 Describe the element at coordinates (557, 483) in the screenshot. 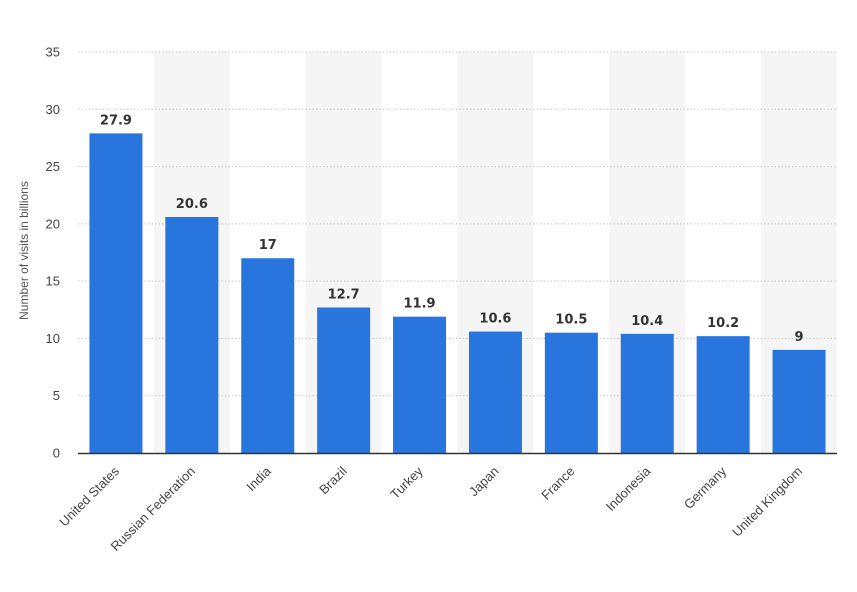

I see `x-category-label: France` at that location.